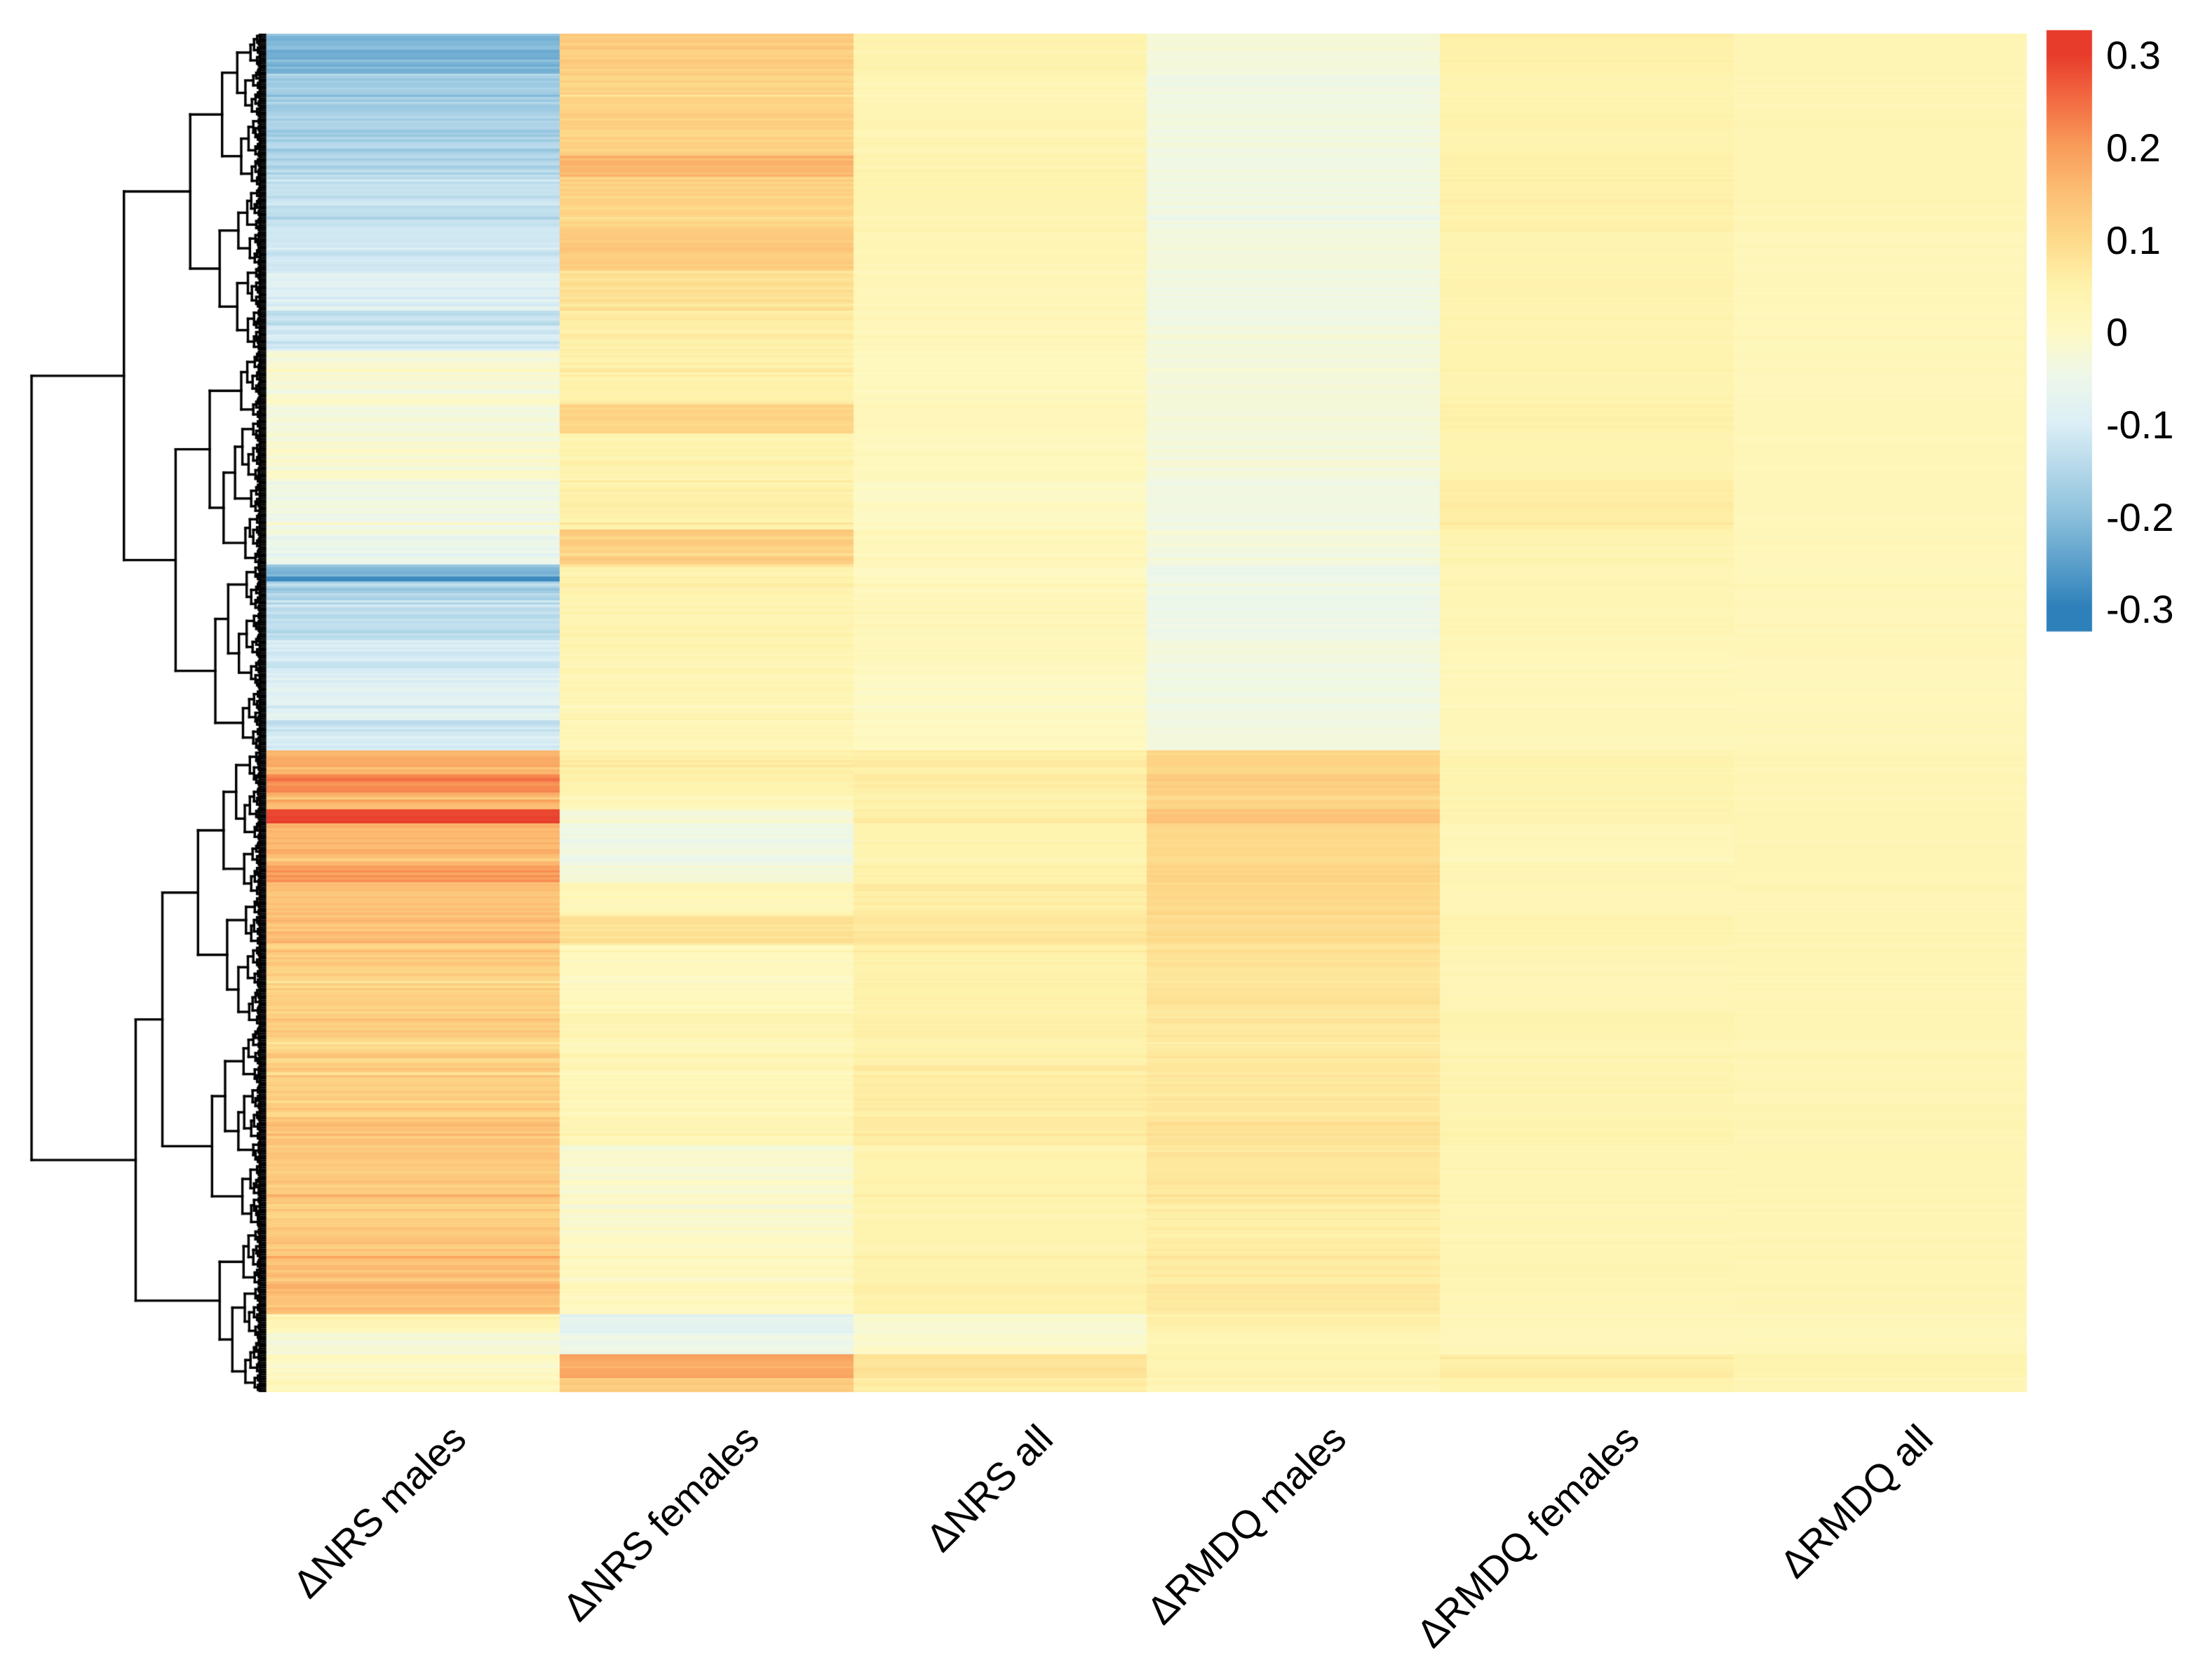 The image size is (2212, 1674). What do you see at coordinates (2117, 332) in the screenshot?
I see `colorbar-tick-label: 0` at bounding box center [2117, 332].